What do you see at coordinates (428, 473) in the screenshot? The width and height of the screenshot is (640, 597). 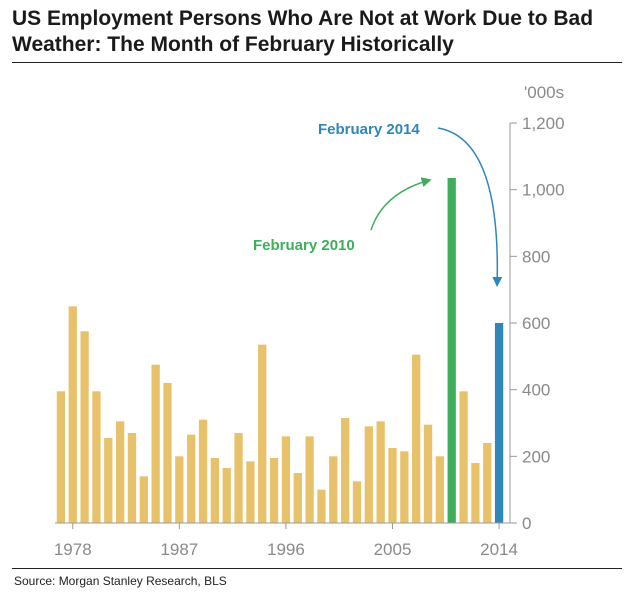 I see `bar-2008` at bounding box center [428, 473].